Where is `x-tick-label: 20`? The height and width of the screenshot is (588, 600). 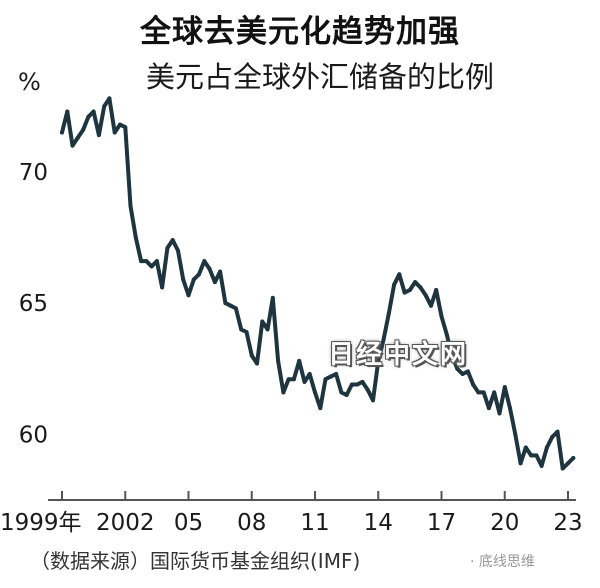 x-tick-label: 20 is located at coordinates (504, 523).